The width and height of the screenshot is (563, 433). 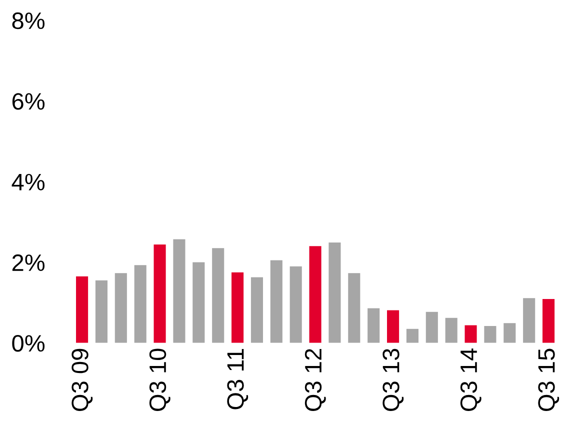 What do you see at coordinates (28, 182) in the screenshot?
I see `y-tick-label: 4%` at bounding box center [28, 182].